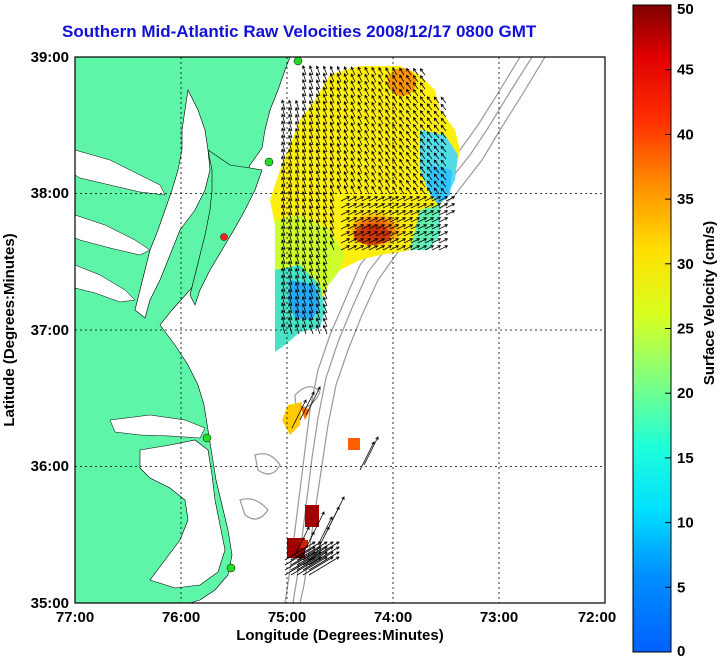 The width and height of the screenshot is (724, 659). Describe the element at coordinates (685, 134) in the screenshot. I see `colorbar-tick-label: 40` at that location.